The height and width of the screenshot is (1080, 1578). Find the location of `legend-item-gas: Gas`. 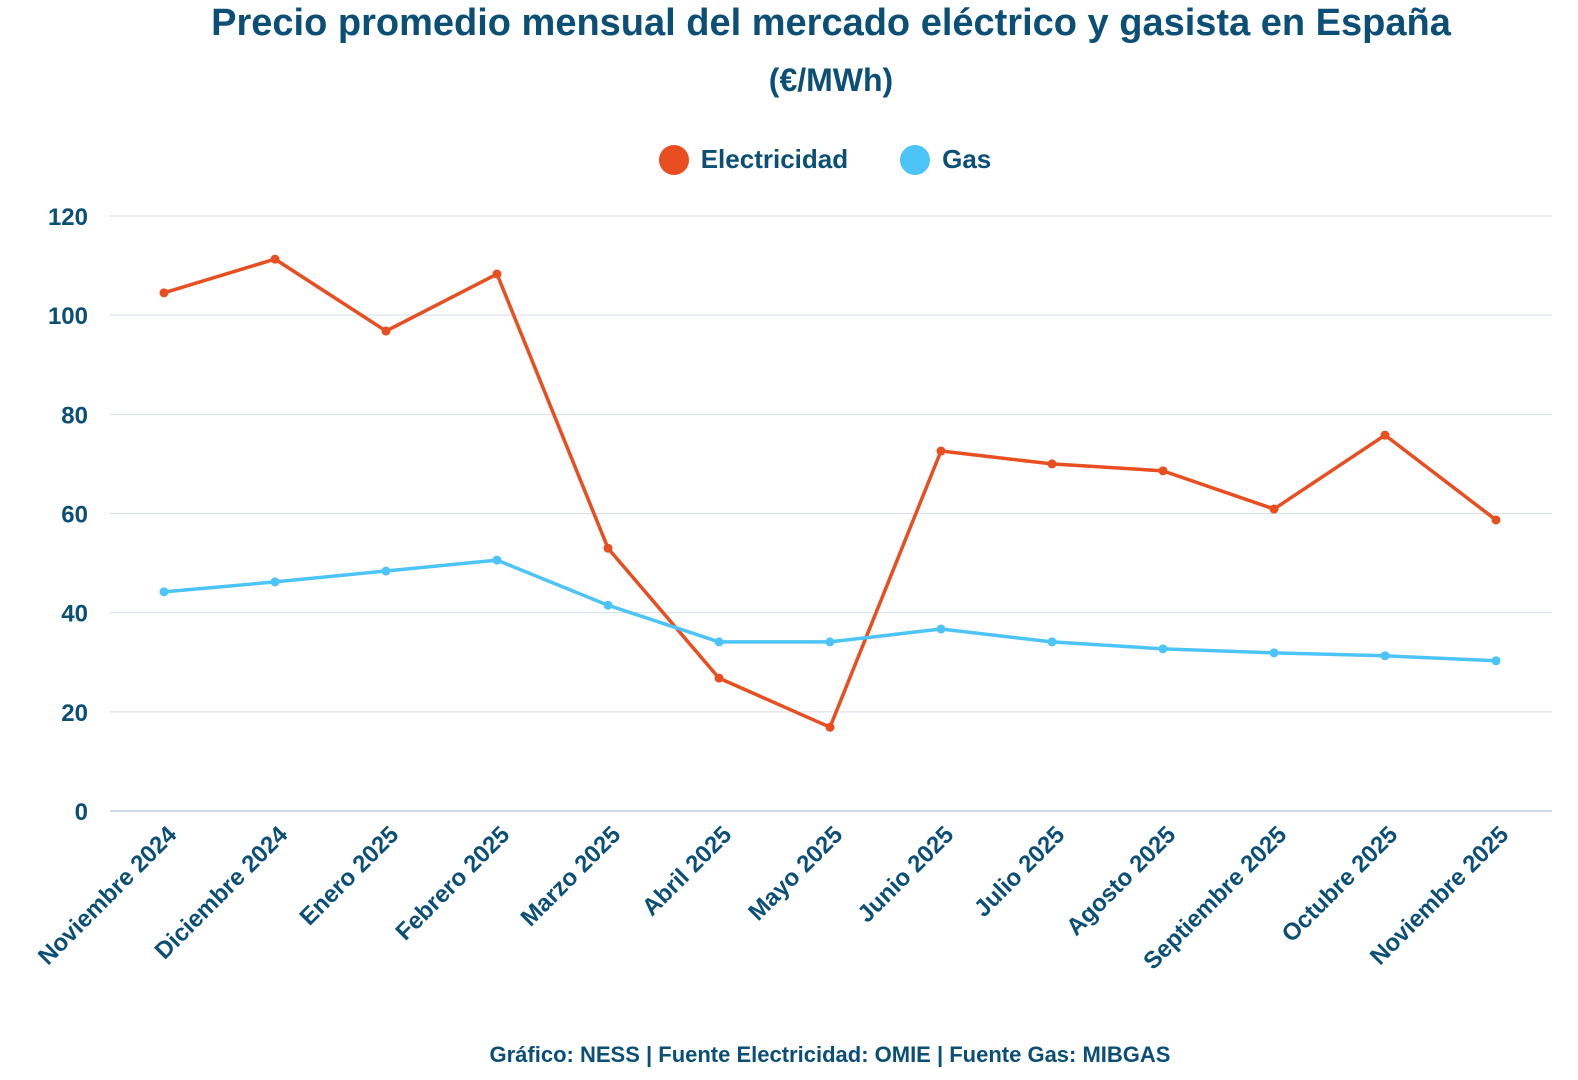

legend-item-gas: Gas is located at coordinates (945, 159).